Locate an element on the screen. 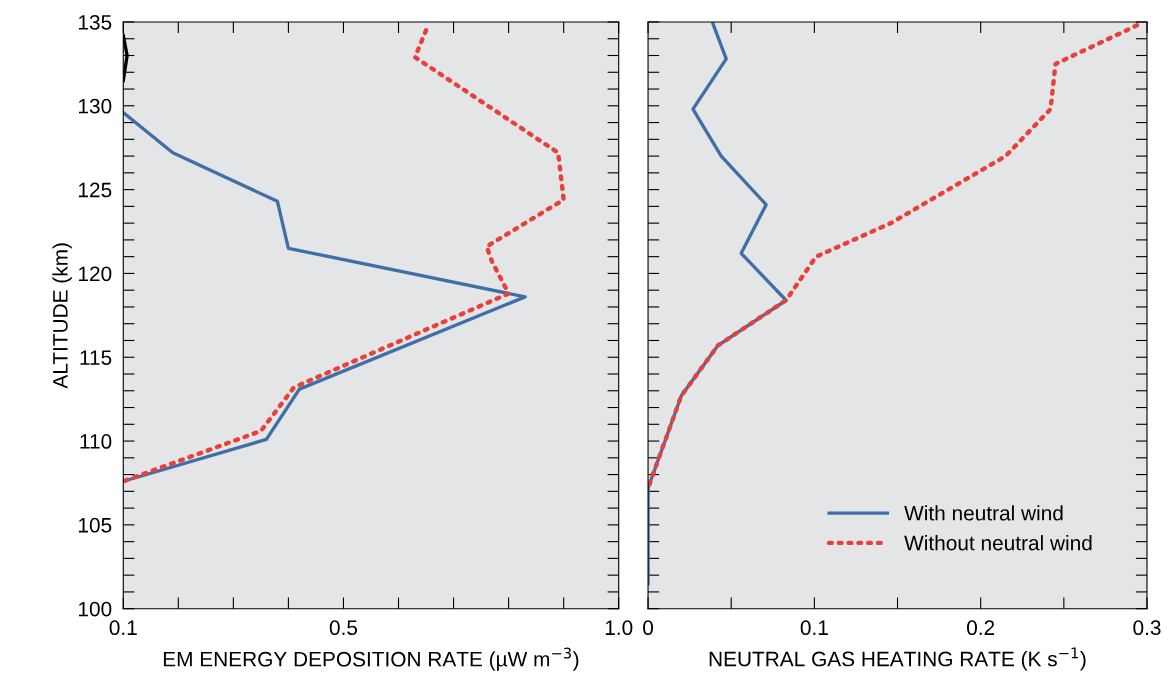 The image size is (1174, 687). legend-label: With neutral wind is located at coordinates (983, 513).